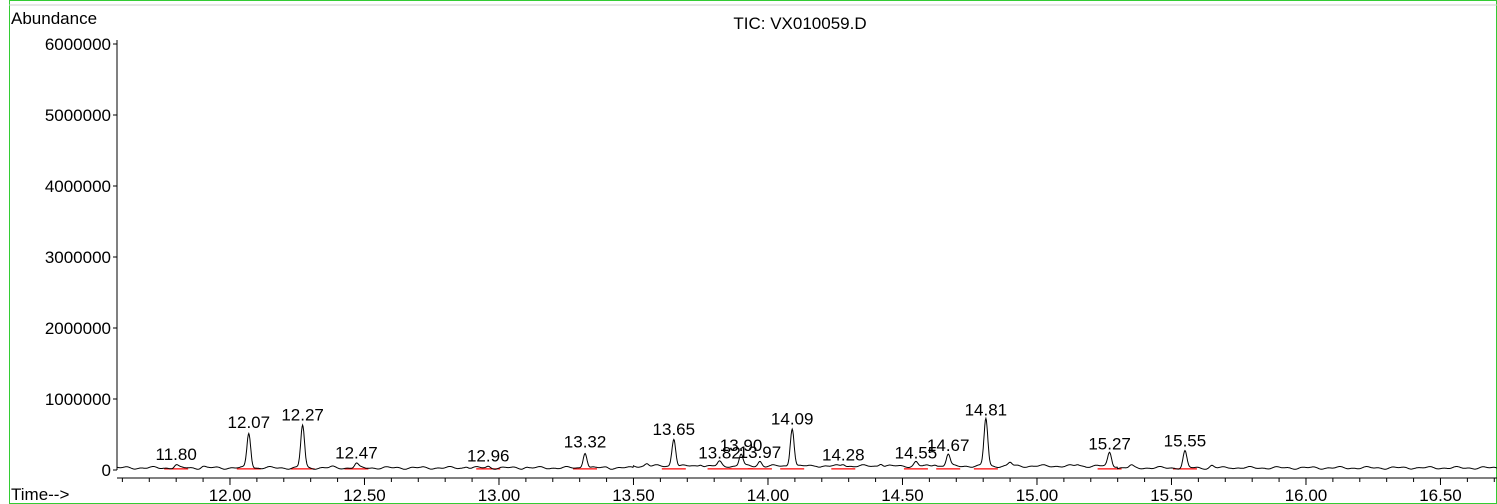 The image size is (1497, 504). What do you see at coordinates (916, 453) in the screenshot?
I see `peak-label: 14.55` at bounding box center [916, 453].